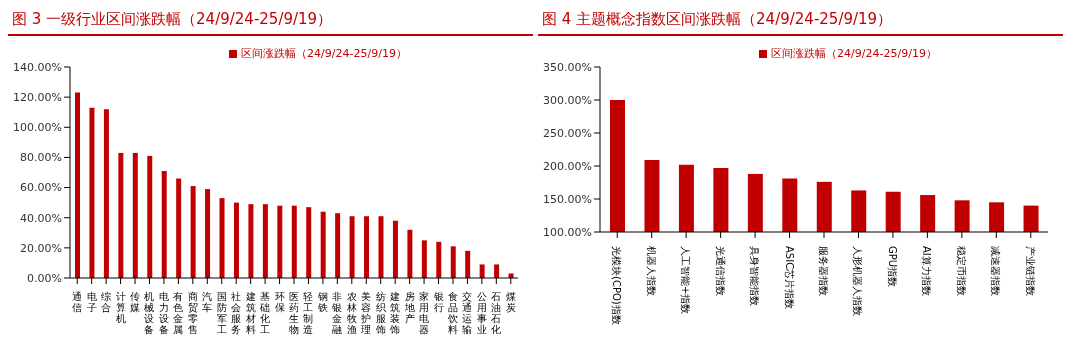 The image size is (1071, 362). I want to click on x-tick-label: 具身智能指数, so click(755, 276).